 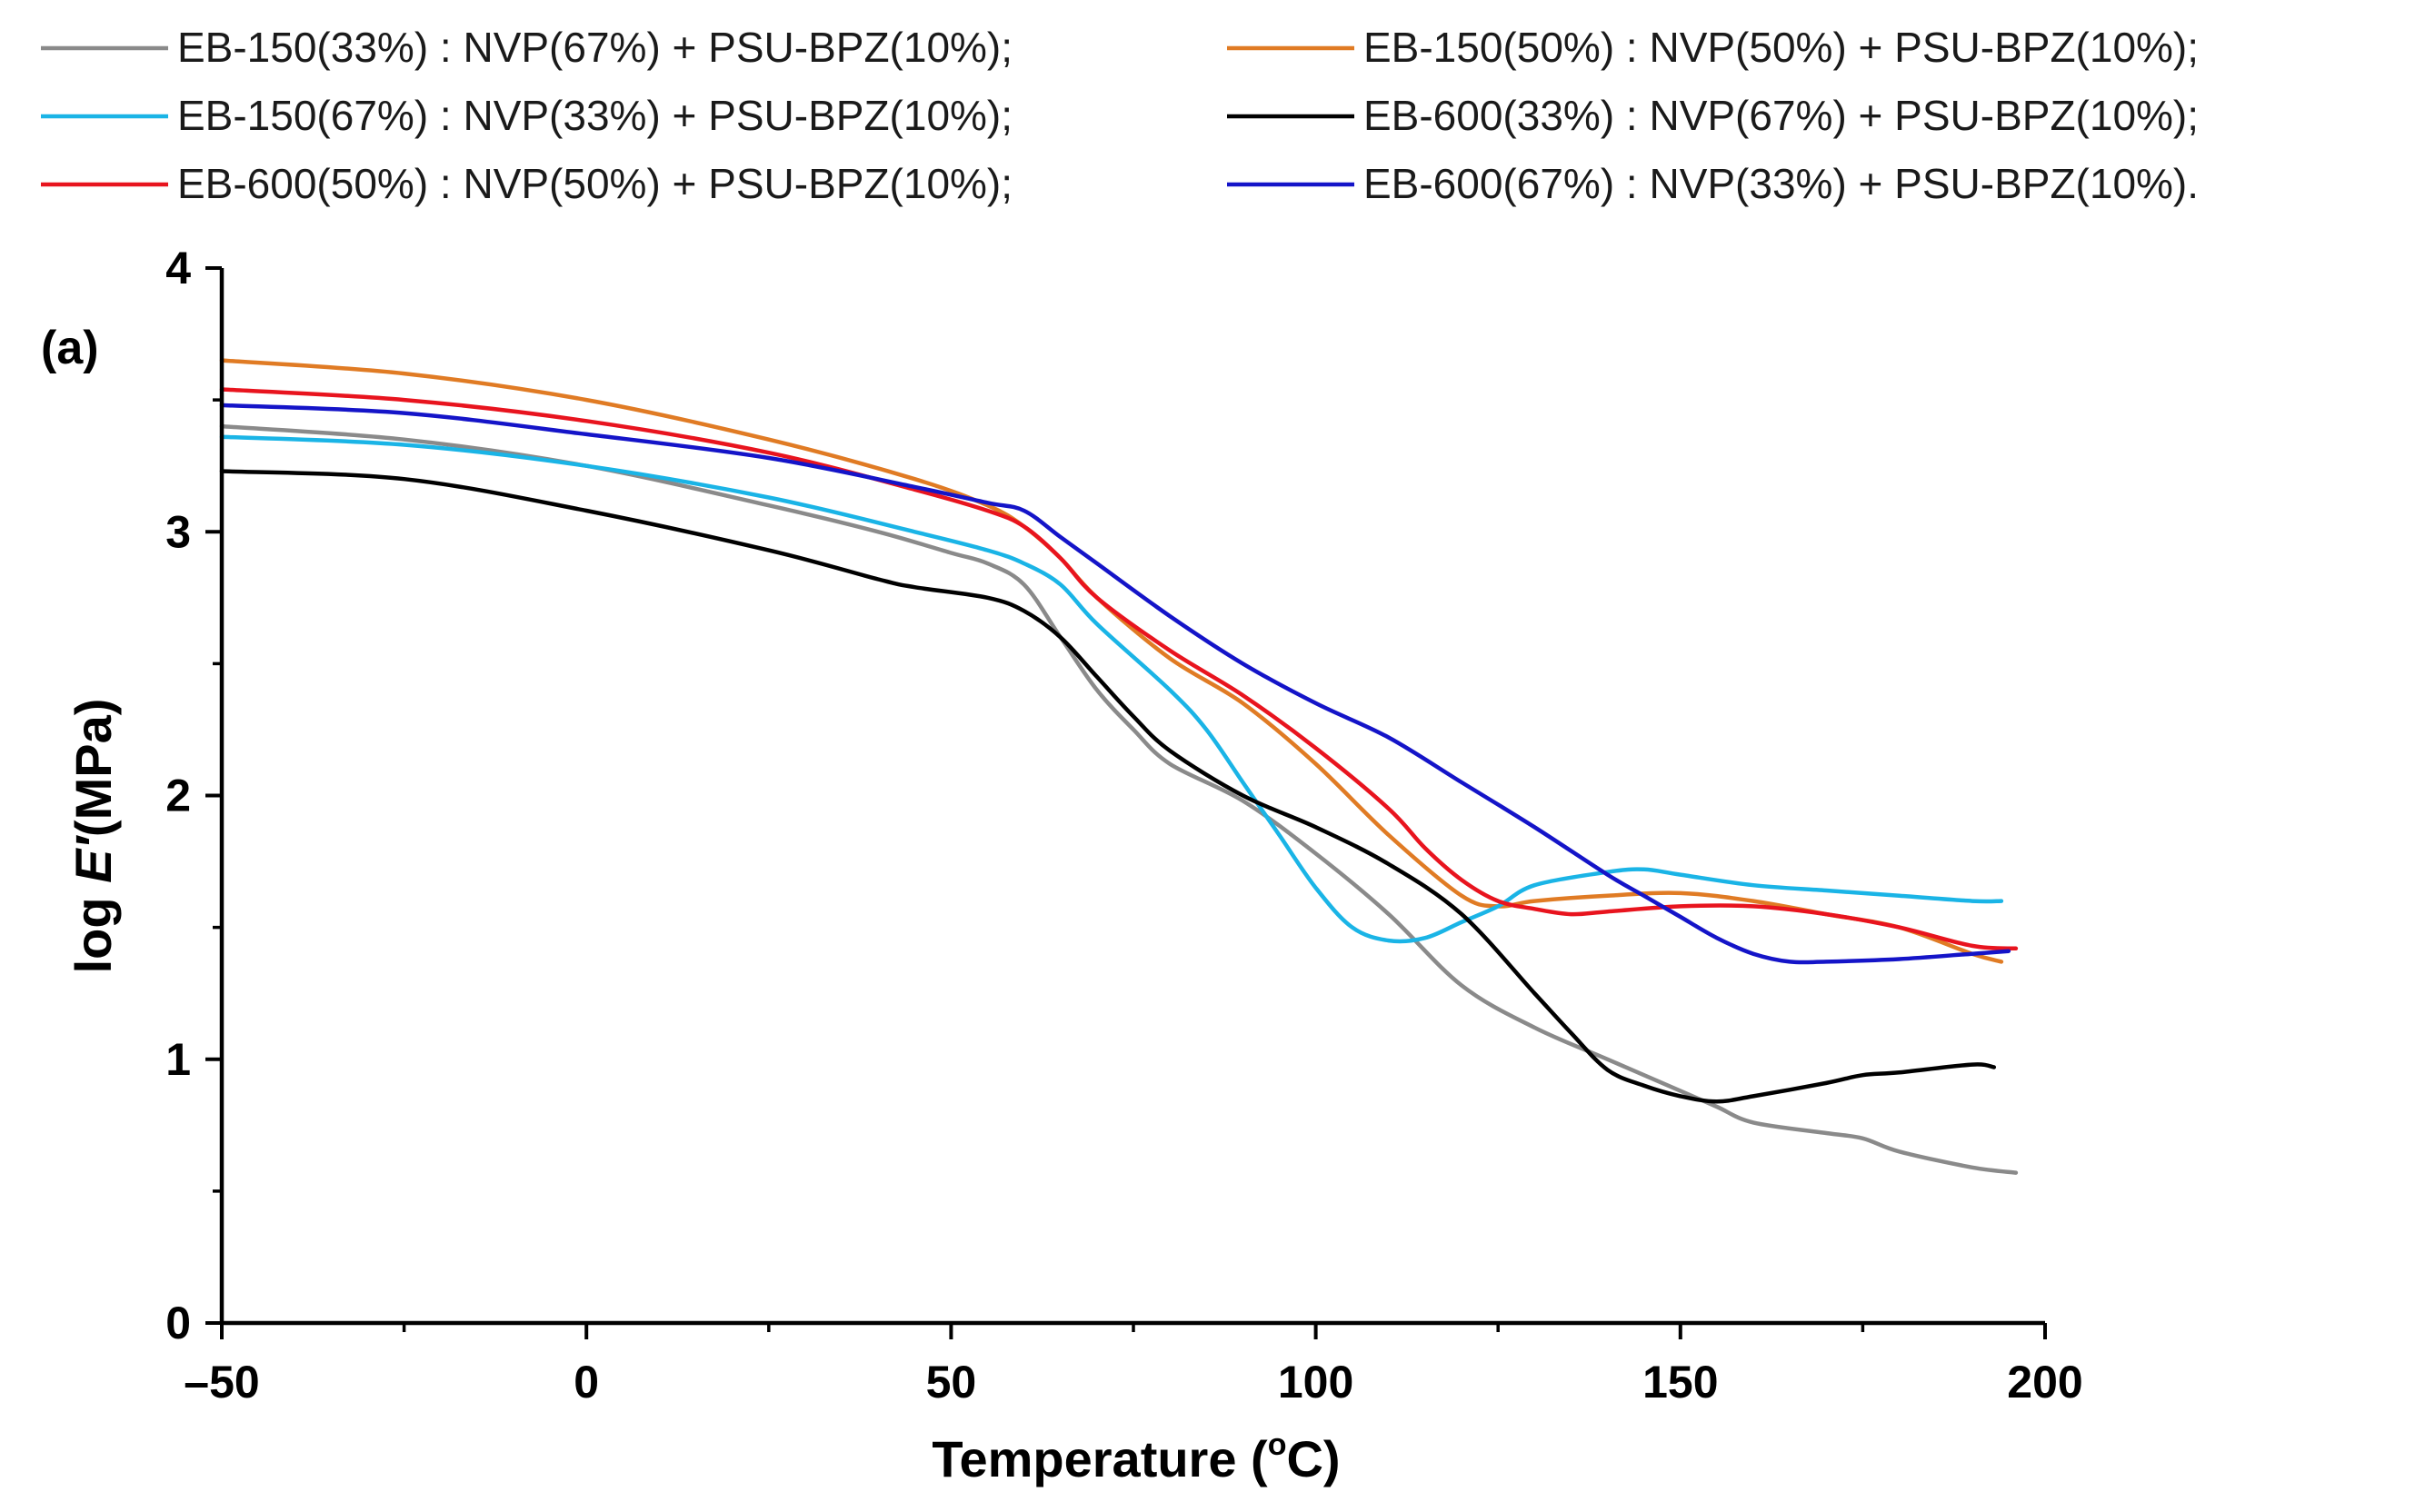 I want to click on legend-label-4: EB-600(33%) : NVP(67%) + PSU-BPZ(10%);, so click(x=1781, y=115).